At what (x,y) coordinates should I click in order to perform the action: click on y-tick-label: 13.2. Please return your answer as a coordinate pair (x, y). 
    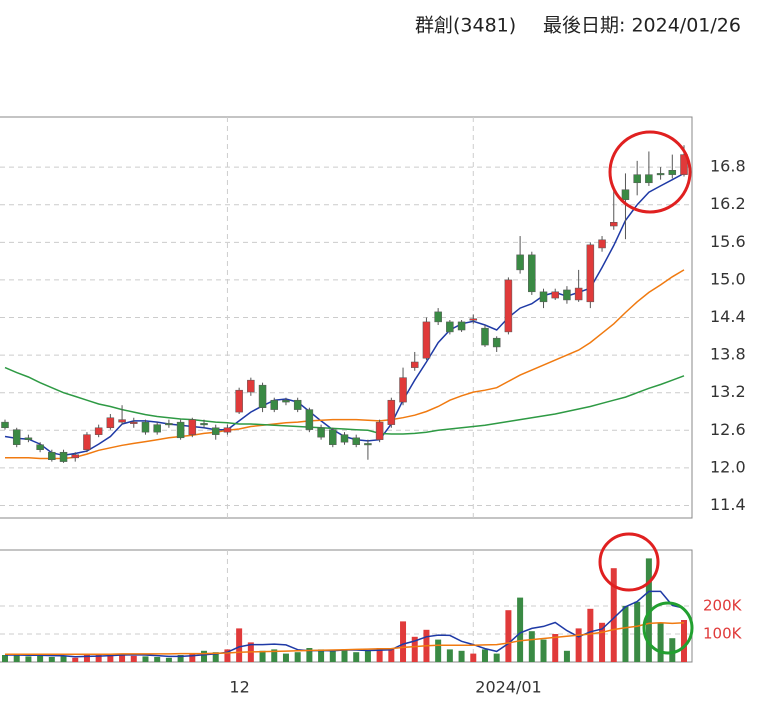
    Looking at the image, I should click on (728, 391).